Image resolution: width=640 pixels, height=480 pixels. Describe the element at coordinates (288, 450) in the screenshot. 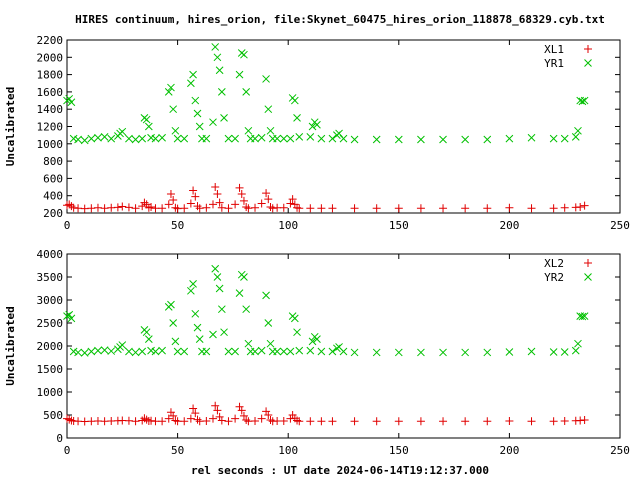

I see `x-tick-label: 100` at that location.